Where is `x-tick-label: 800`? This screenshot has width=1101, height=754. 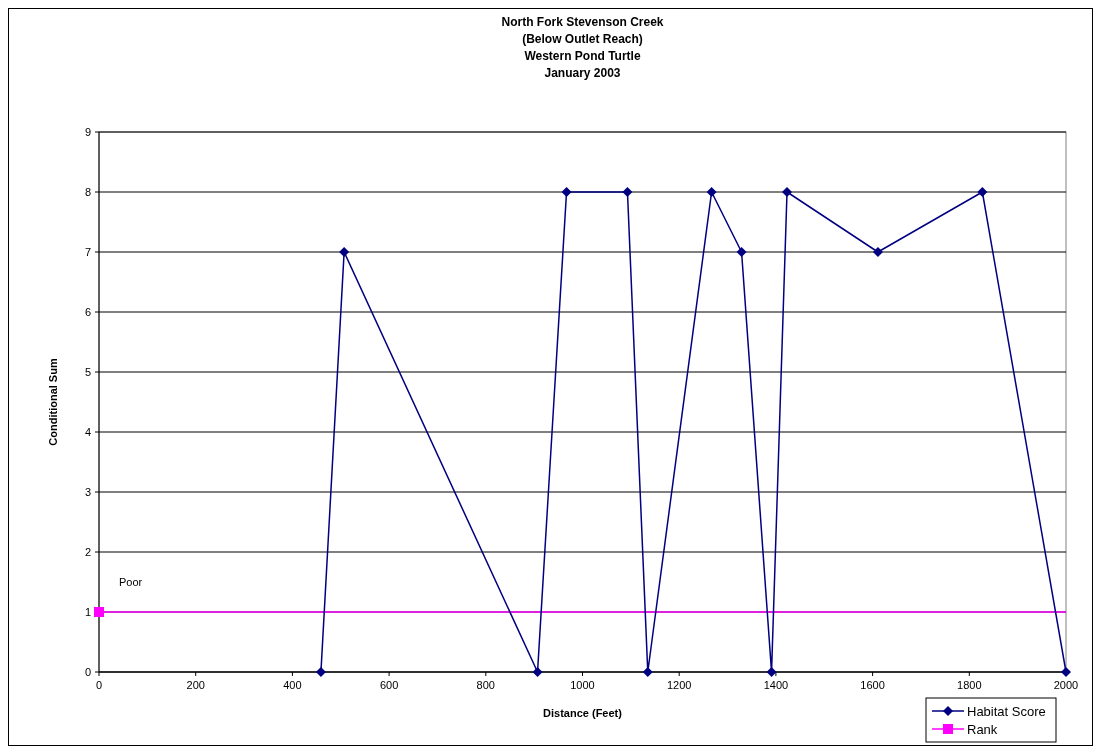
x-tick-label: 800 is located at coordinates (485, 685).